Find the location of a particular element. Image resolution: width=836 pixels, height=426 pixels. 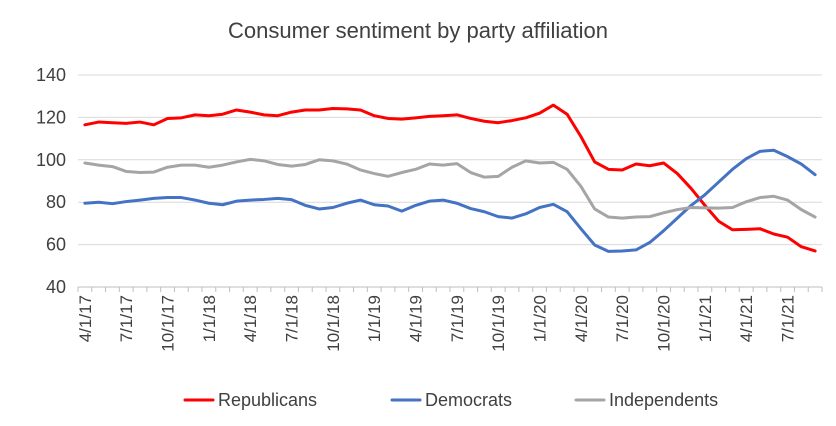

x-tick-label: 7/1/20 is located at coordinates (622, 318).